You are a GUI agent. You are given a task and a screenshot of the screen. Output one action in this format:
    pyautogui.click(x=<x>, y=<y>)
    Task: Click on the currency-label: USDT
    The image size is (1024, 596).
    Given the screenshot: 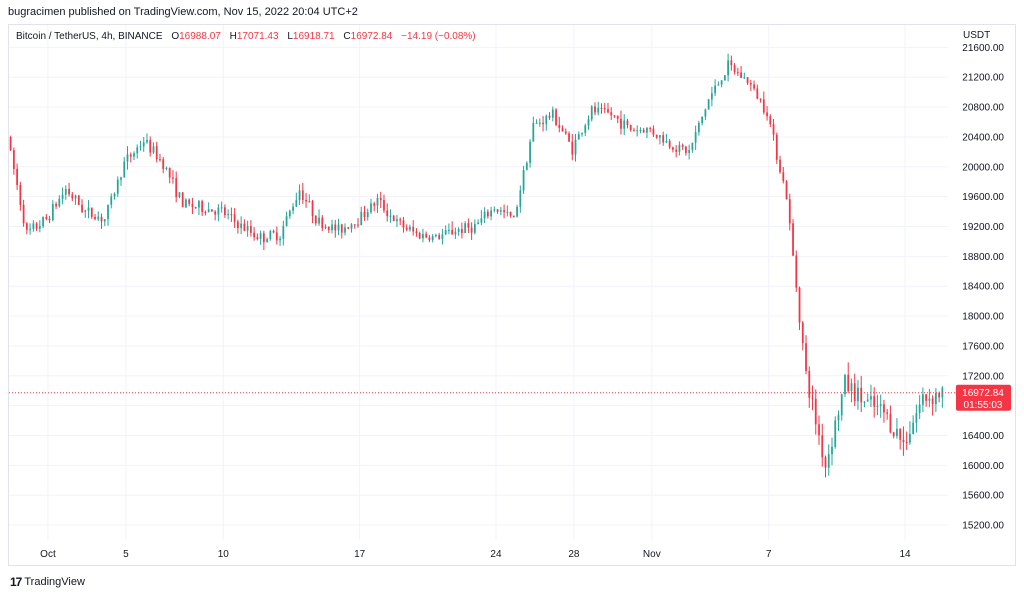 What is the action you would take?
    pyautogui.click(x=977, y=35)
    